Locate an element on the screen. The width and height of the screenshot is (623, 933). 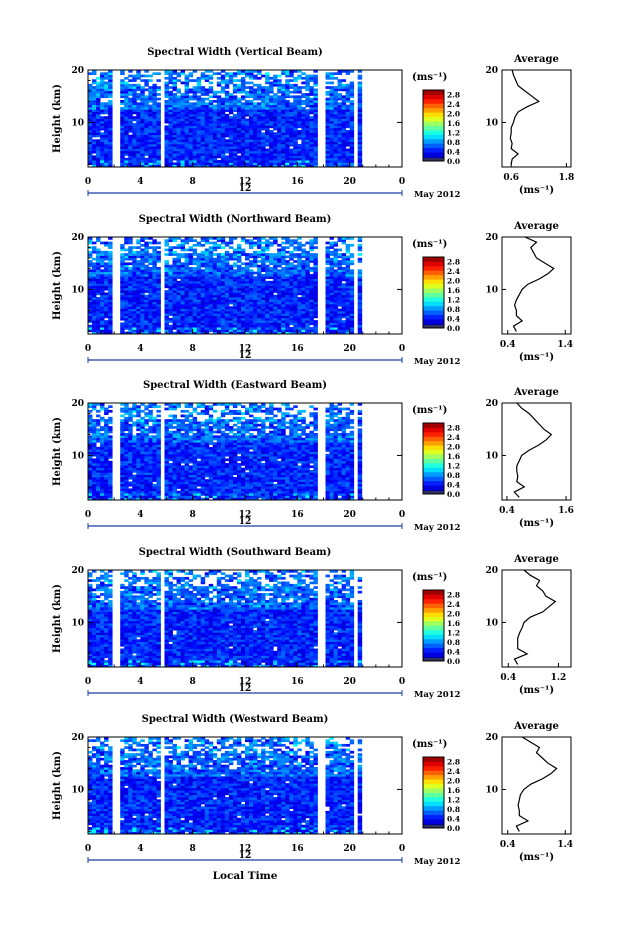
average-x-tick-label: 1.8 is located at coordinates (567, 178).